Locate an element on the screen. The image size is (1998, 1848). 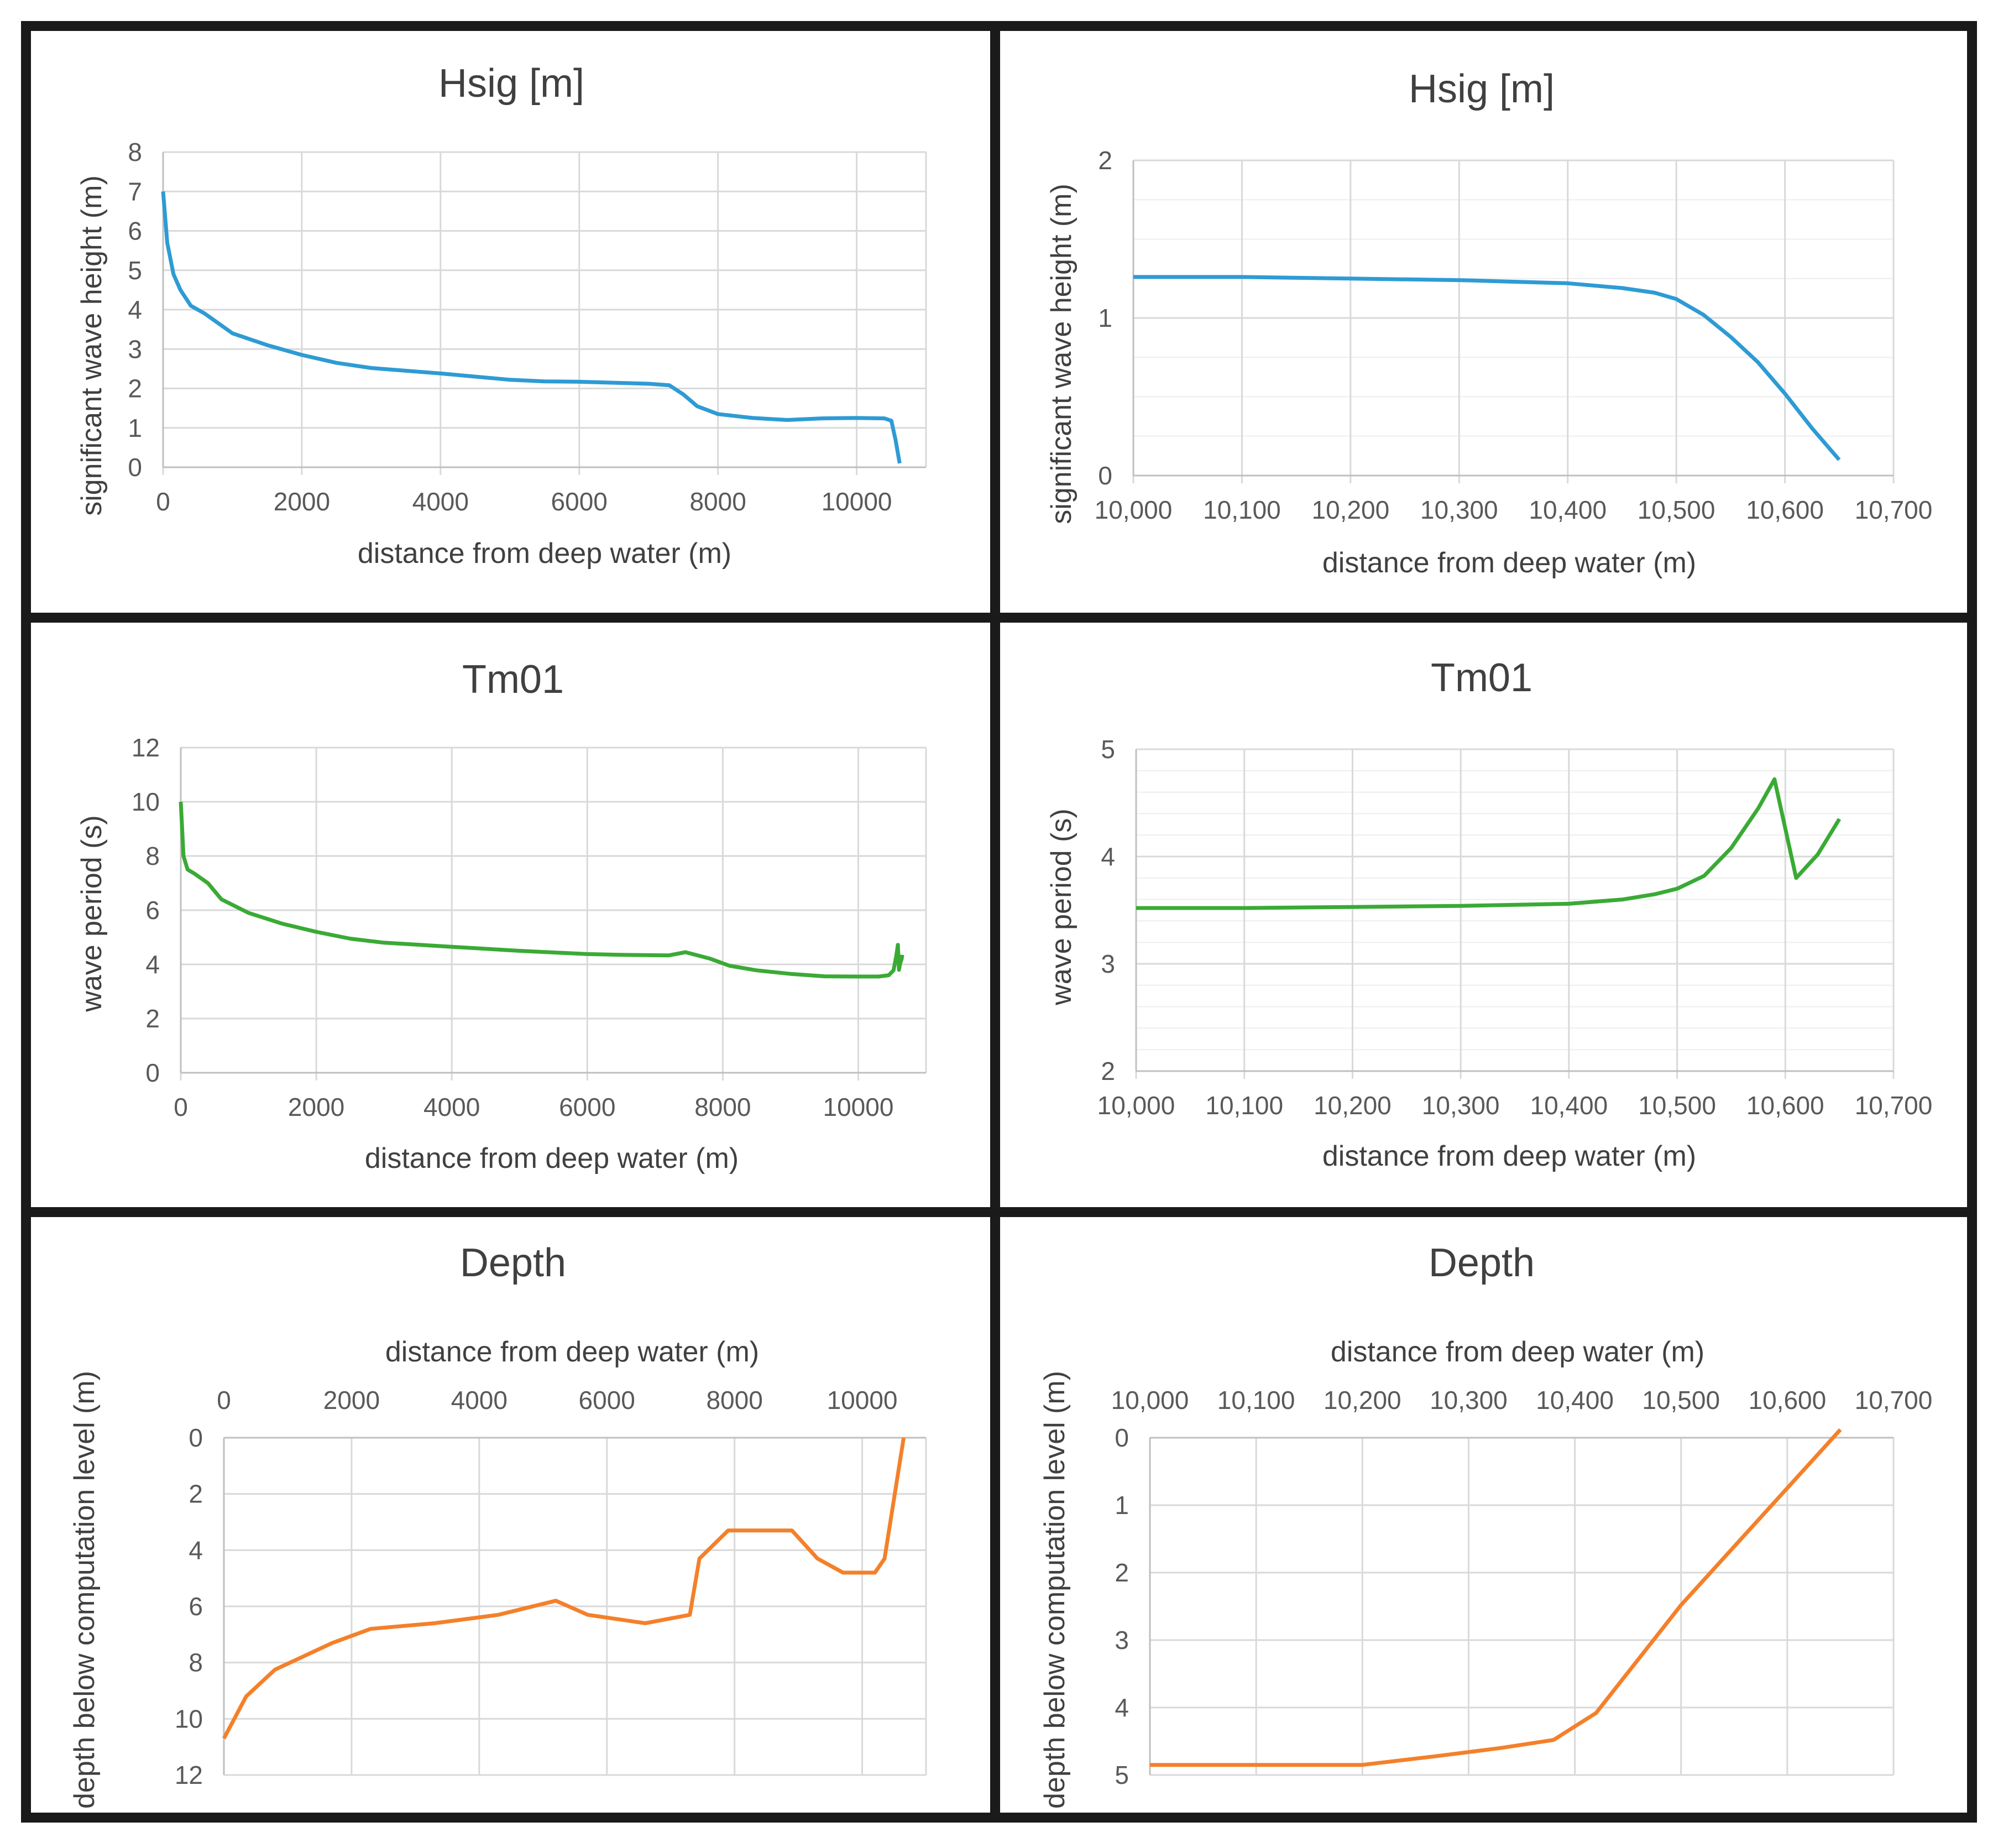
y-axis-title: wave period (s) is located at coordinates (92, 913).